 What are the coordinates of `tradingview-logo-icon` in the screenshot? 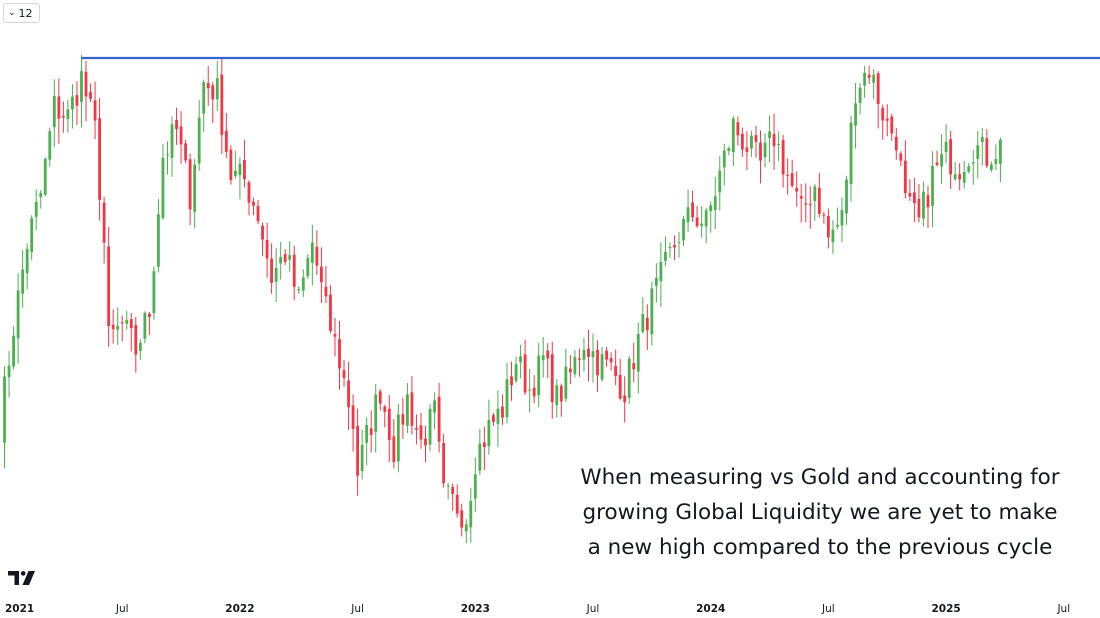 It's located at (21, 578).